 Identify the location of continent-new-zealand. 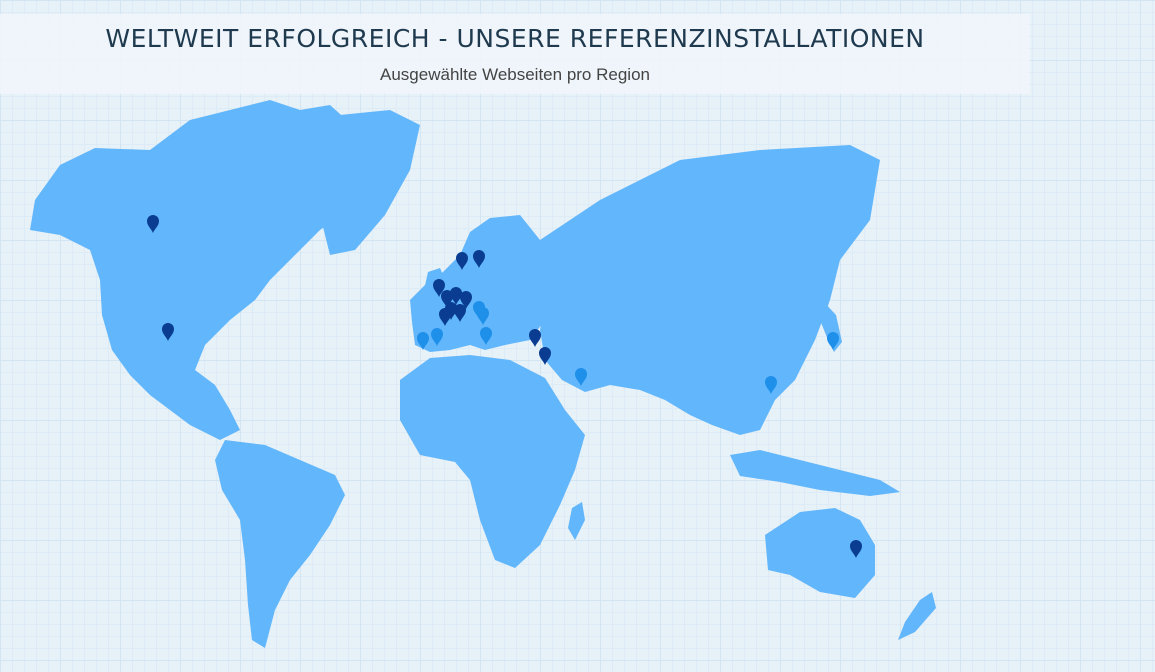
(917, 616).